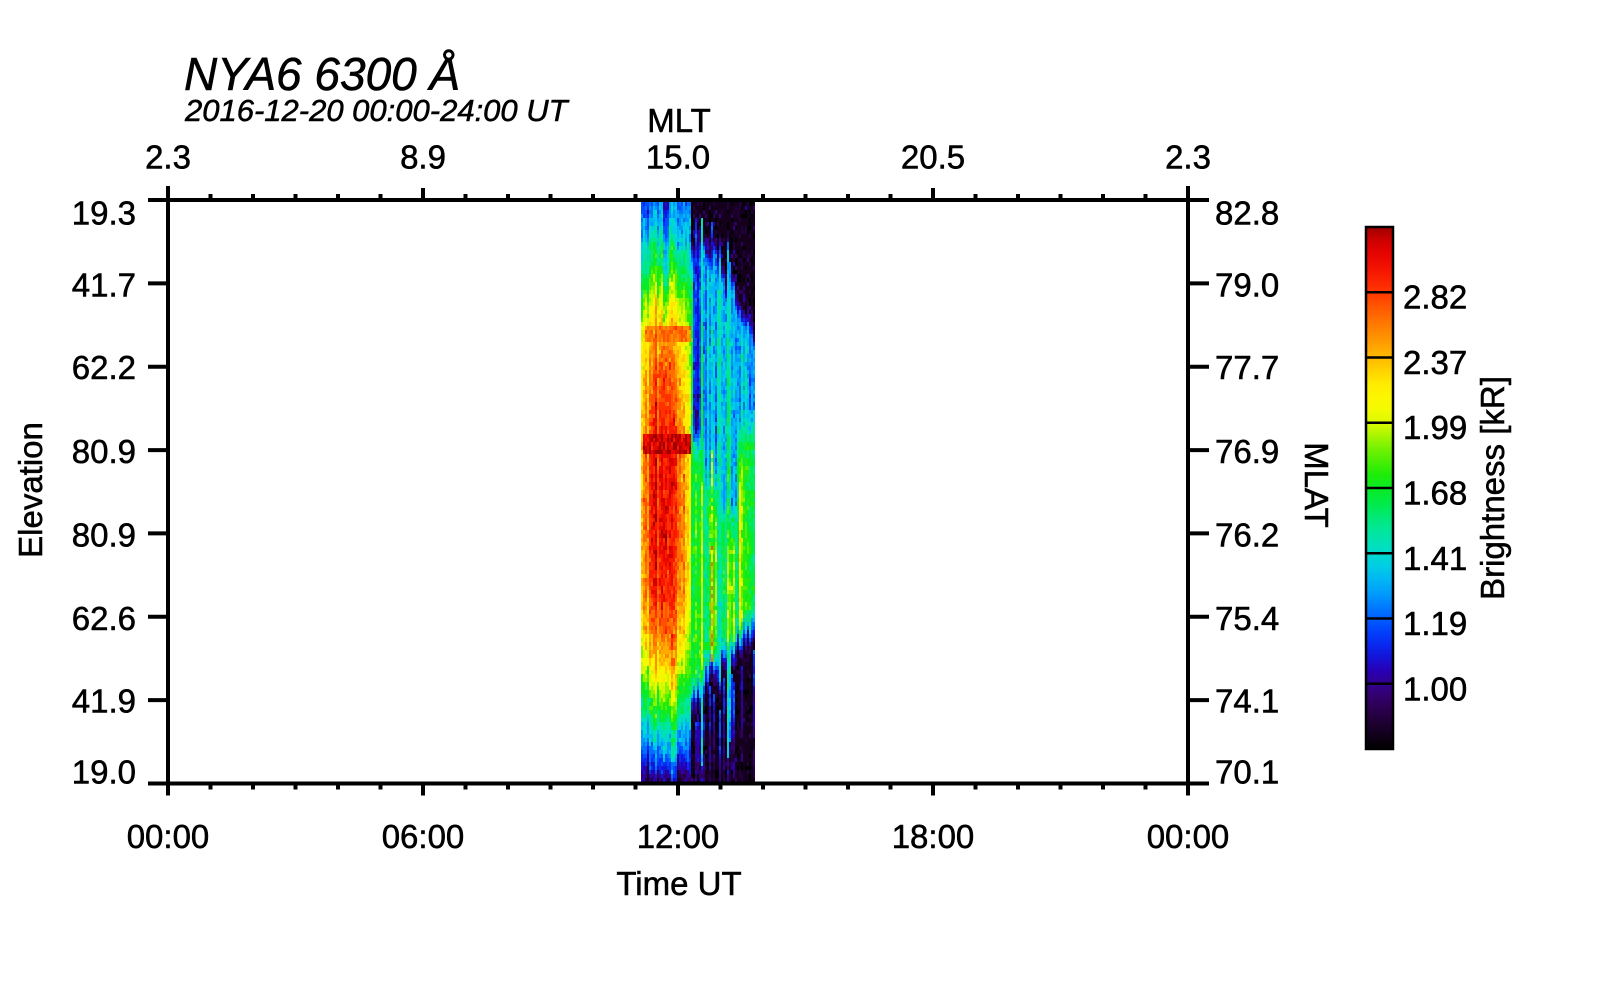 The width and height of the screenshot is (1600, 1000). I want to click on svg-text: 79.0, so click(1247, 285).